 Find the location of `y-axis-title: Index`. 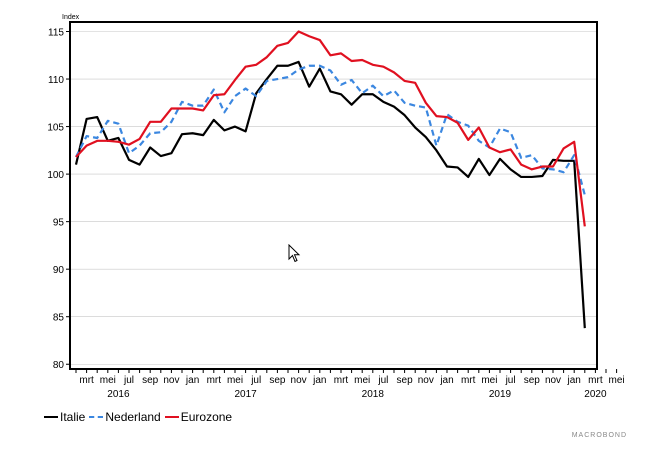

y-axis-title: Index is located at coordinates (71, 17).